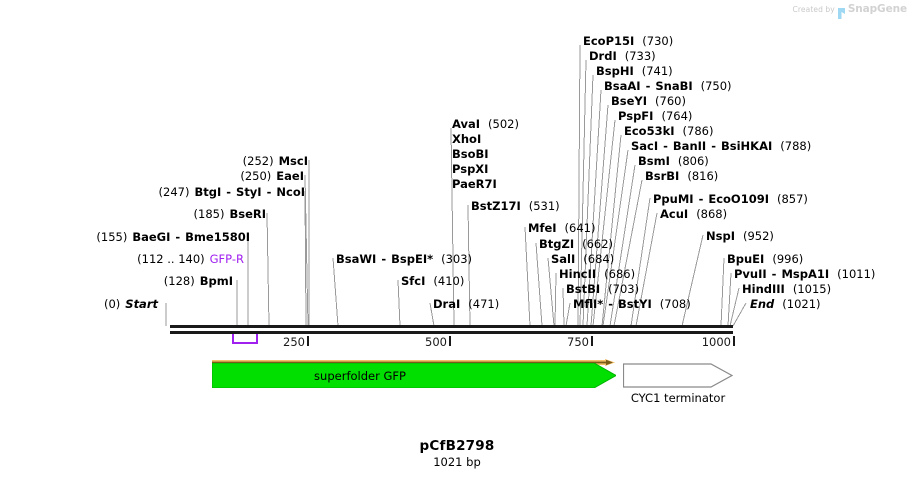 The image size is (913, 479). I want to click on ruler-label-250: 250, so click(294, 342).